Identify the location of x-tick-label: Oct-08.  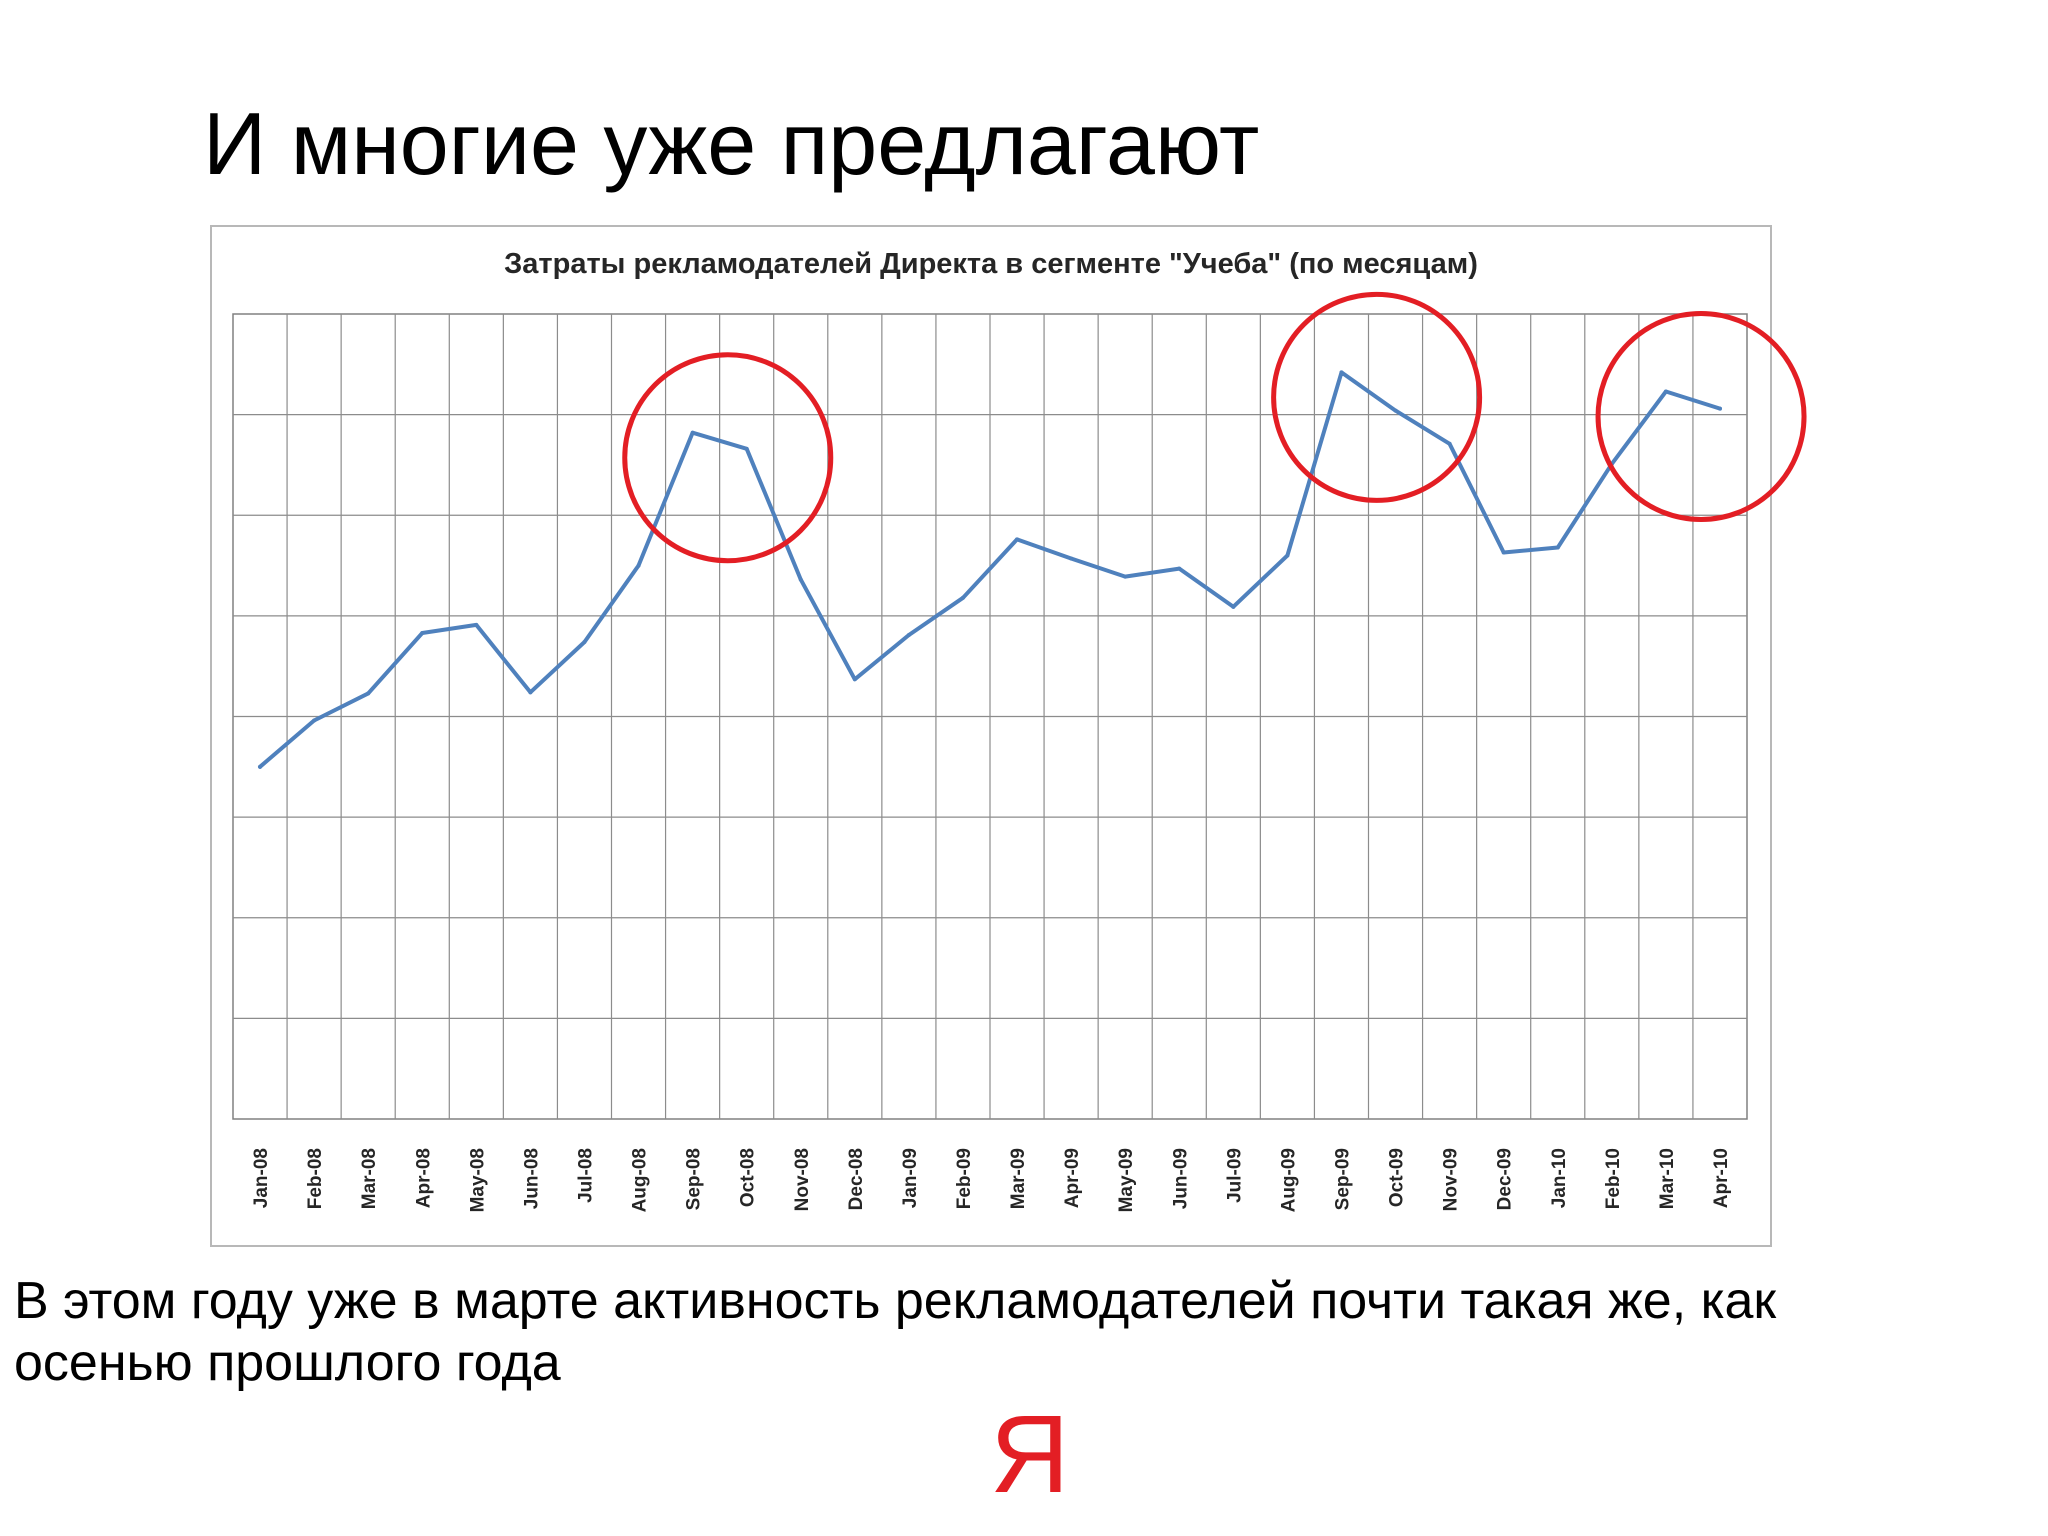
(748, 1177).